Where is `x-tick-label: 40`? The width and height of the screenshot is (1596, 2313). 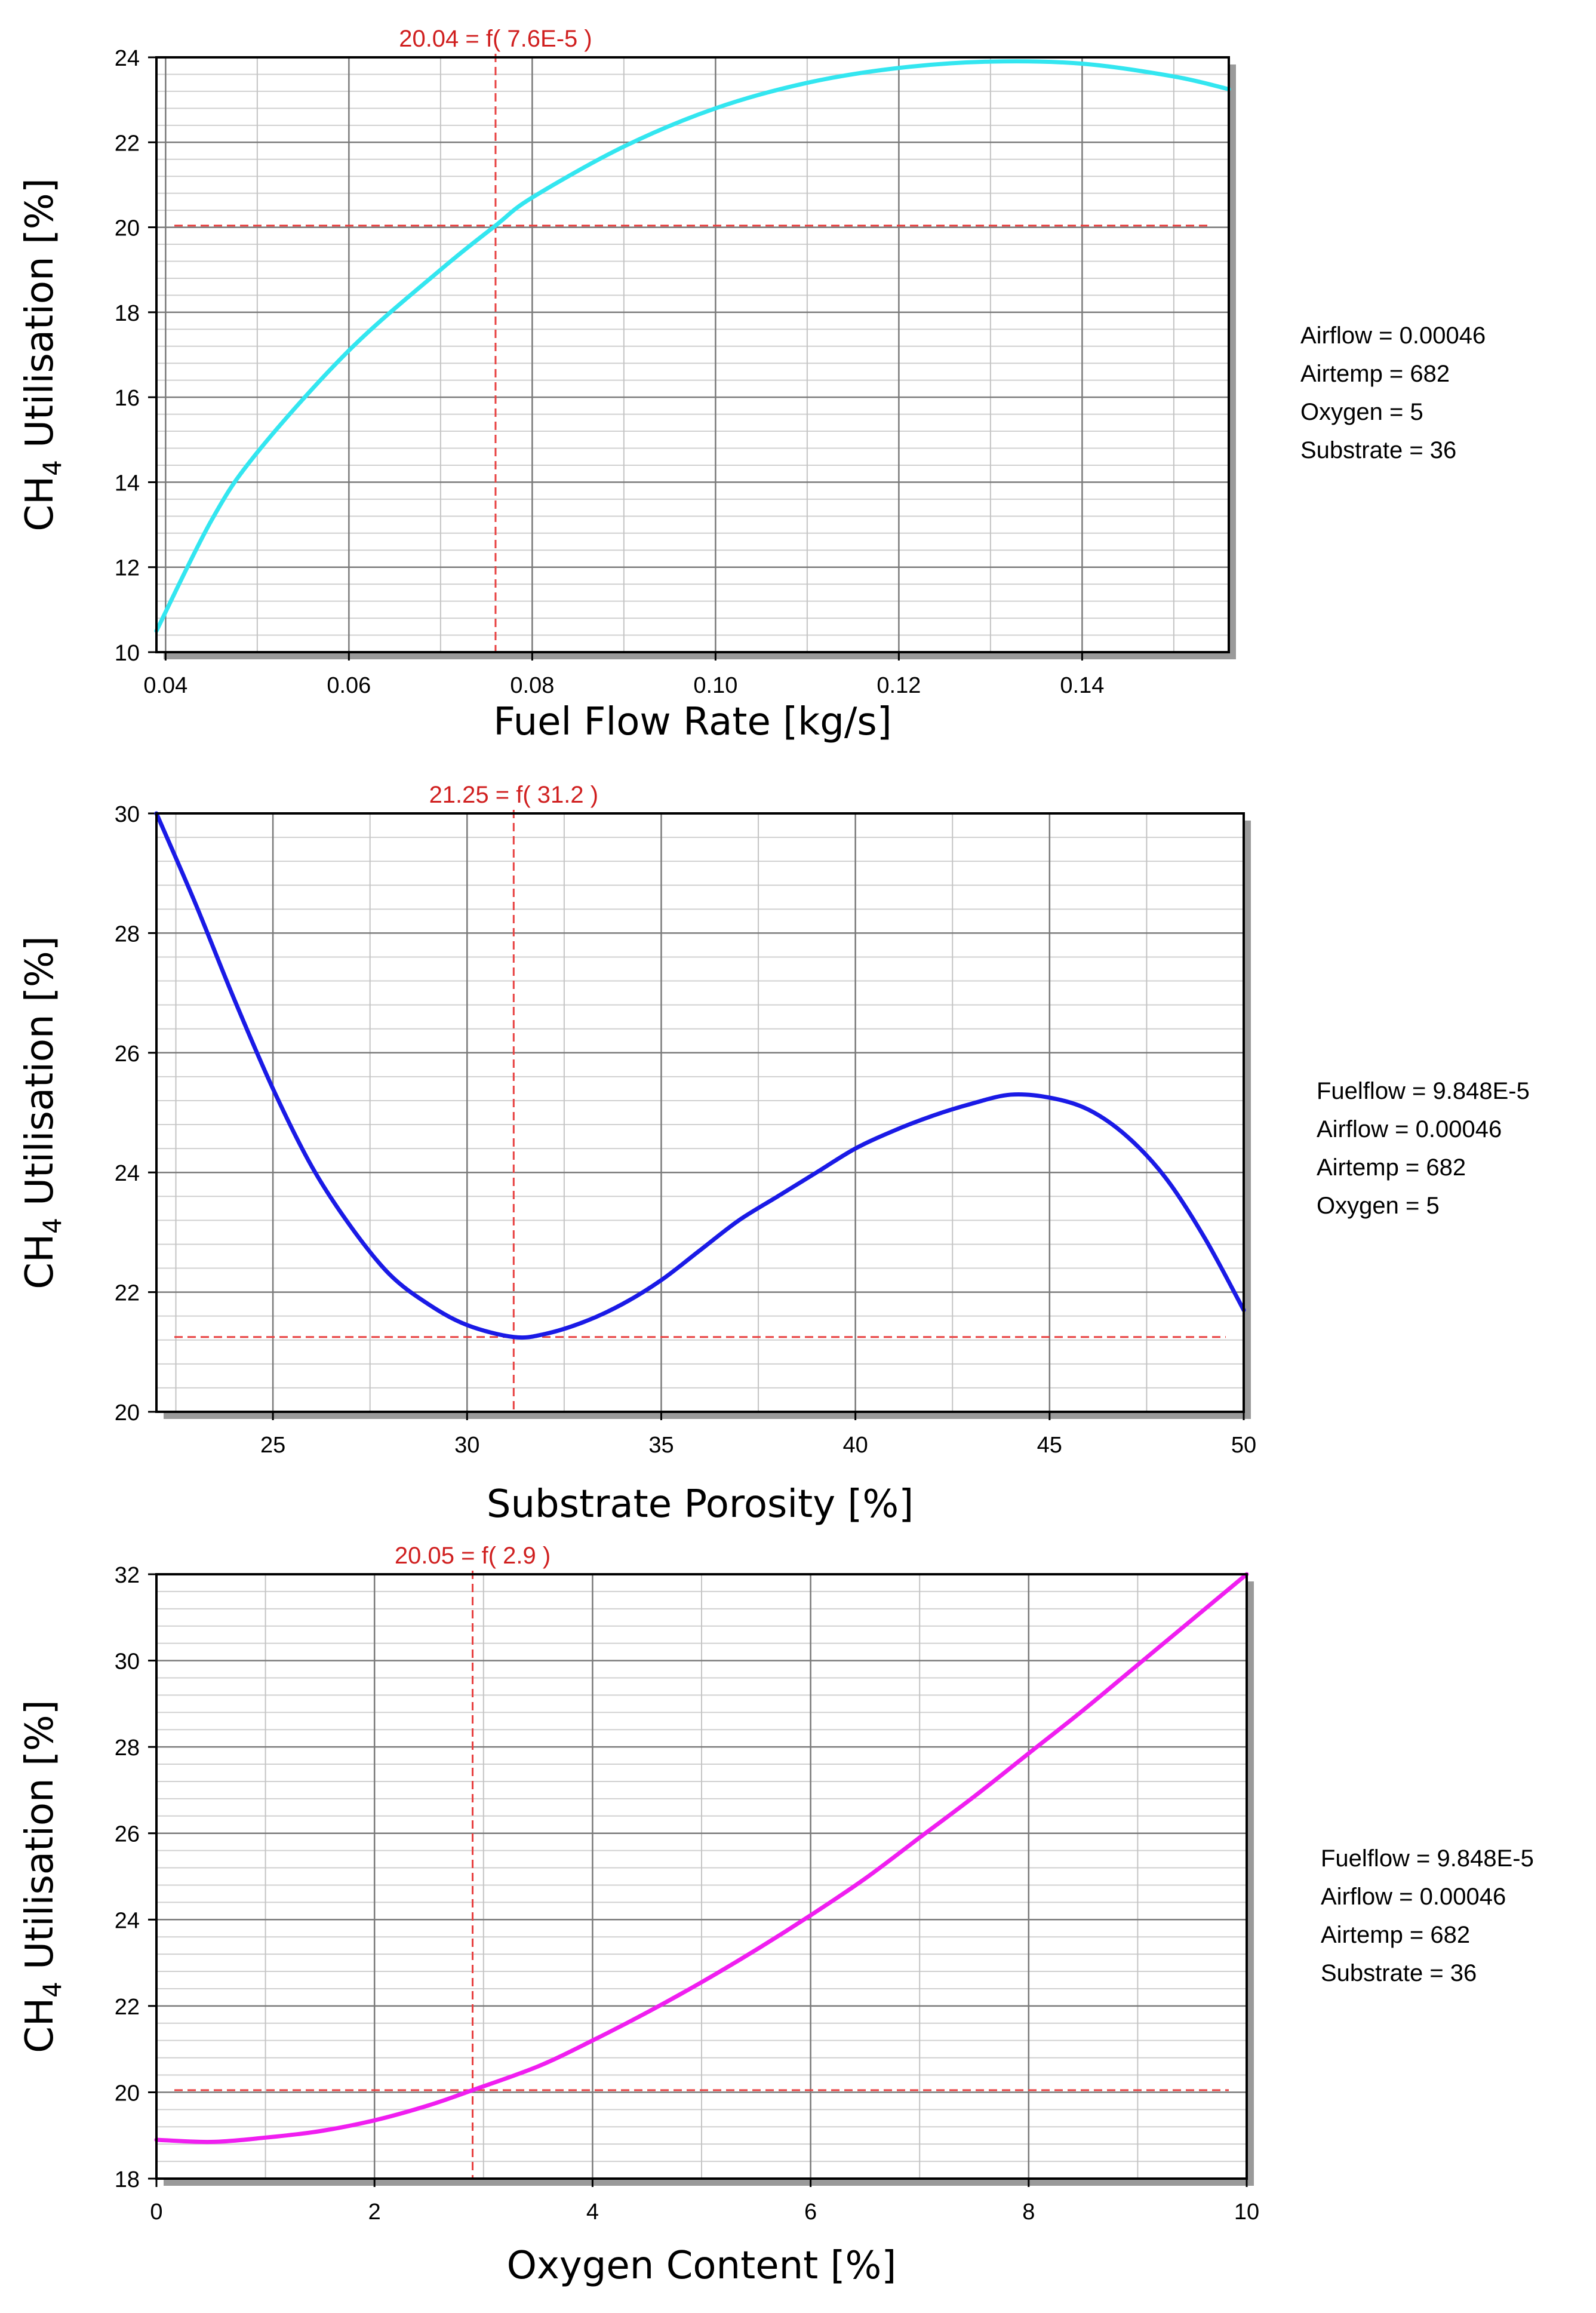
x-tick-label: 40 is located at coordinates (855, 1445).